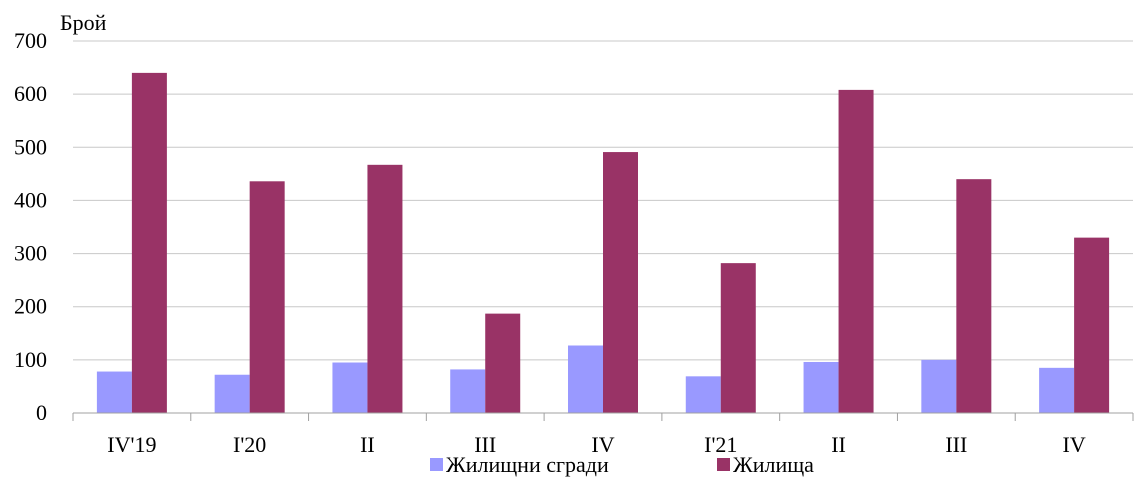 The image size is (1135, 477). Describe the element at coordinates (30, 359) in the screenshot. I see `y-tick-label: 100` at that location.